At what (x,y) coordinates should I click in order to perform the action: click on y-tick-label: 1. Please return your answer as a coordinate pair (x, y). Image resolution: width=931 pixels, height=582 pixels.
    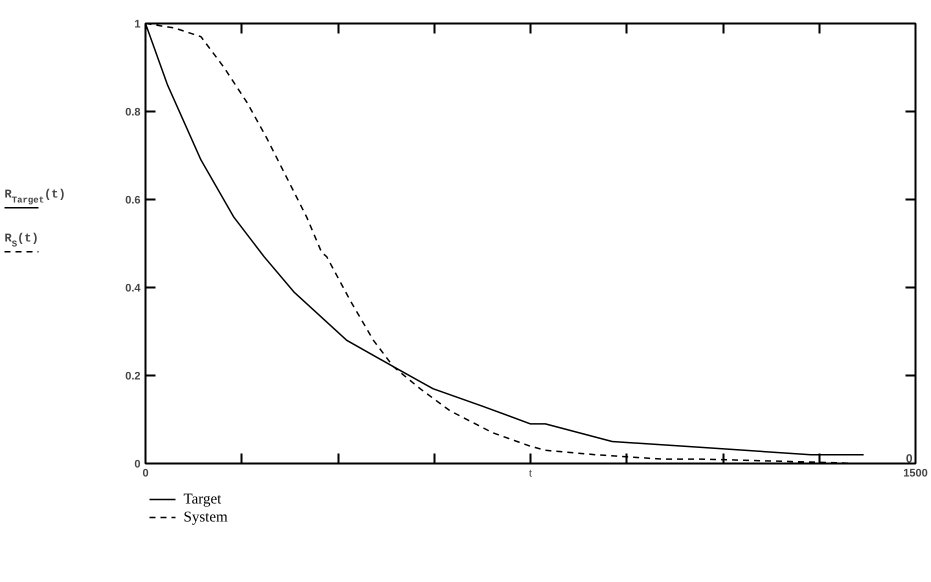
    Looking at the image, I should click on (137, 24).